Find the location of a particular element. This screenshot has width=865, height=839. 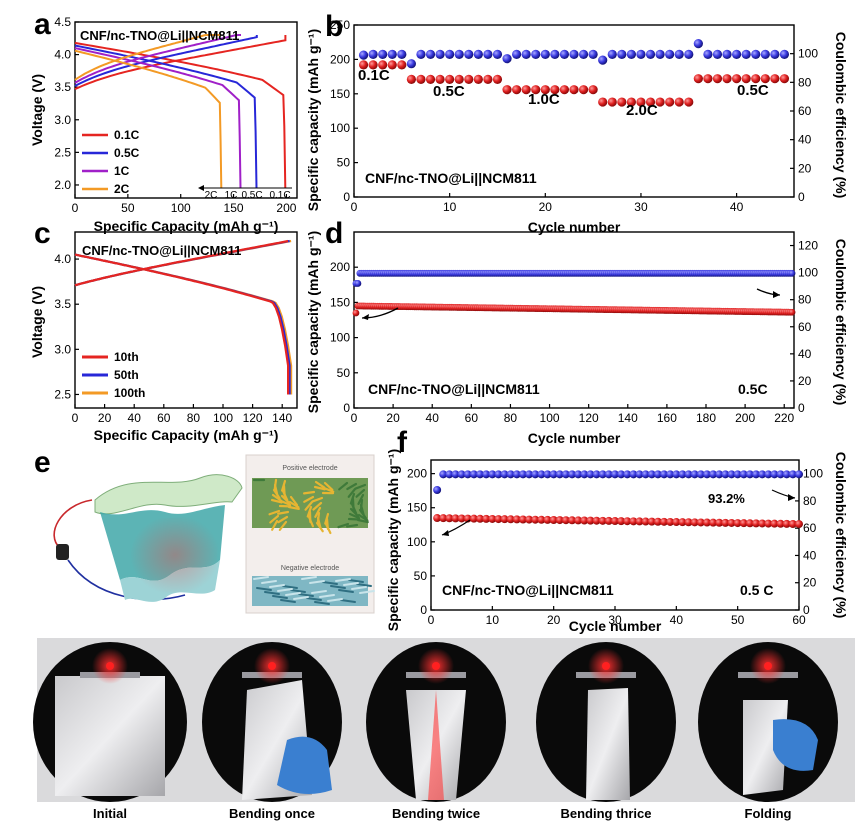

chart-d-xtick-label: 200 is located at coordinates (745, 418).